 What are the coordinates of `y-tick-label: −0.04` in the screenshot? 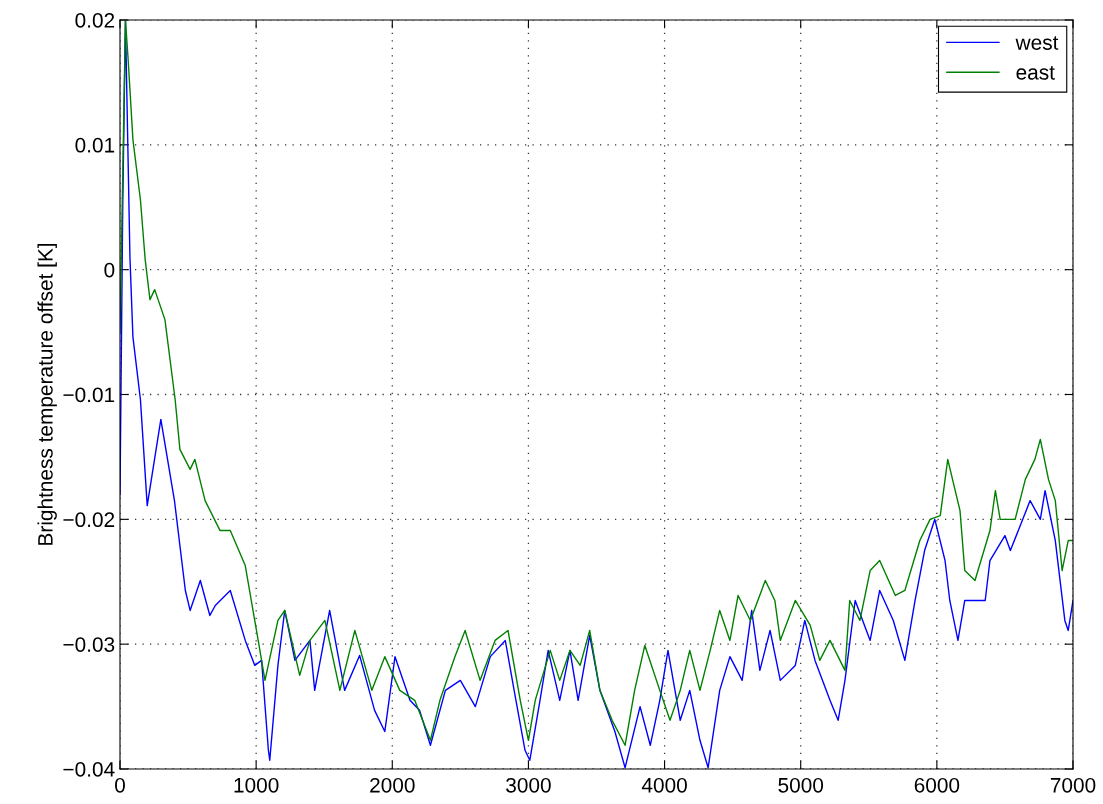 It's located at (89, 769).